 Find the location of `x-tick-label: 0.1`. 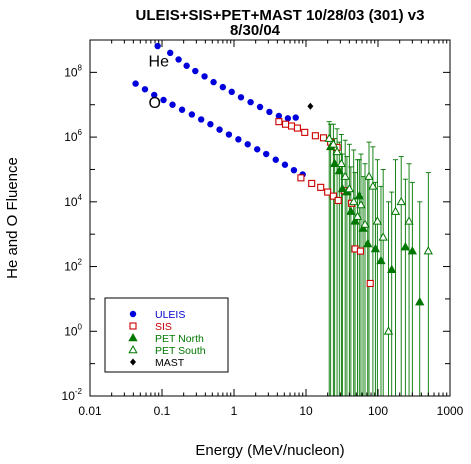

x-tick-label: 0.1 is located at coordinates (162, 411).